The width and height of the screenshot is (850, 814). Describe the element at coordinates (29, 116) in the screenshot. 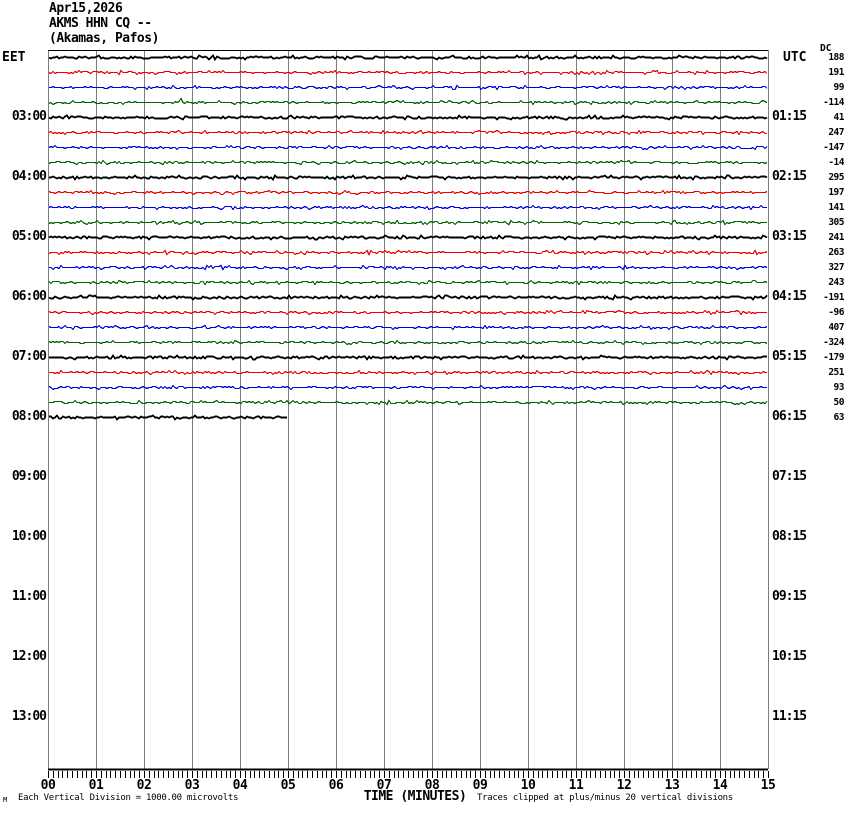

I see `eet-hour-label: 03:00` at that location.